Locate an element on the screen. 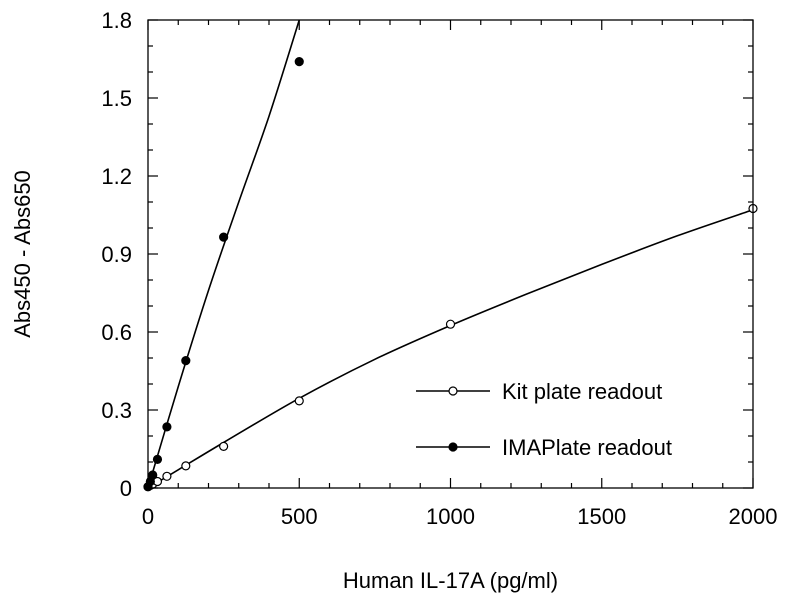  legend-label: Kit plate readout is located at coordinates (582, 391).